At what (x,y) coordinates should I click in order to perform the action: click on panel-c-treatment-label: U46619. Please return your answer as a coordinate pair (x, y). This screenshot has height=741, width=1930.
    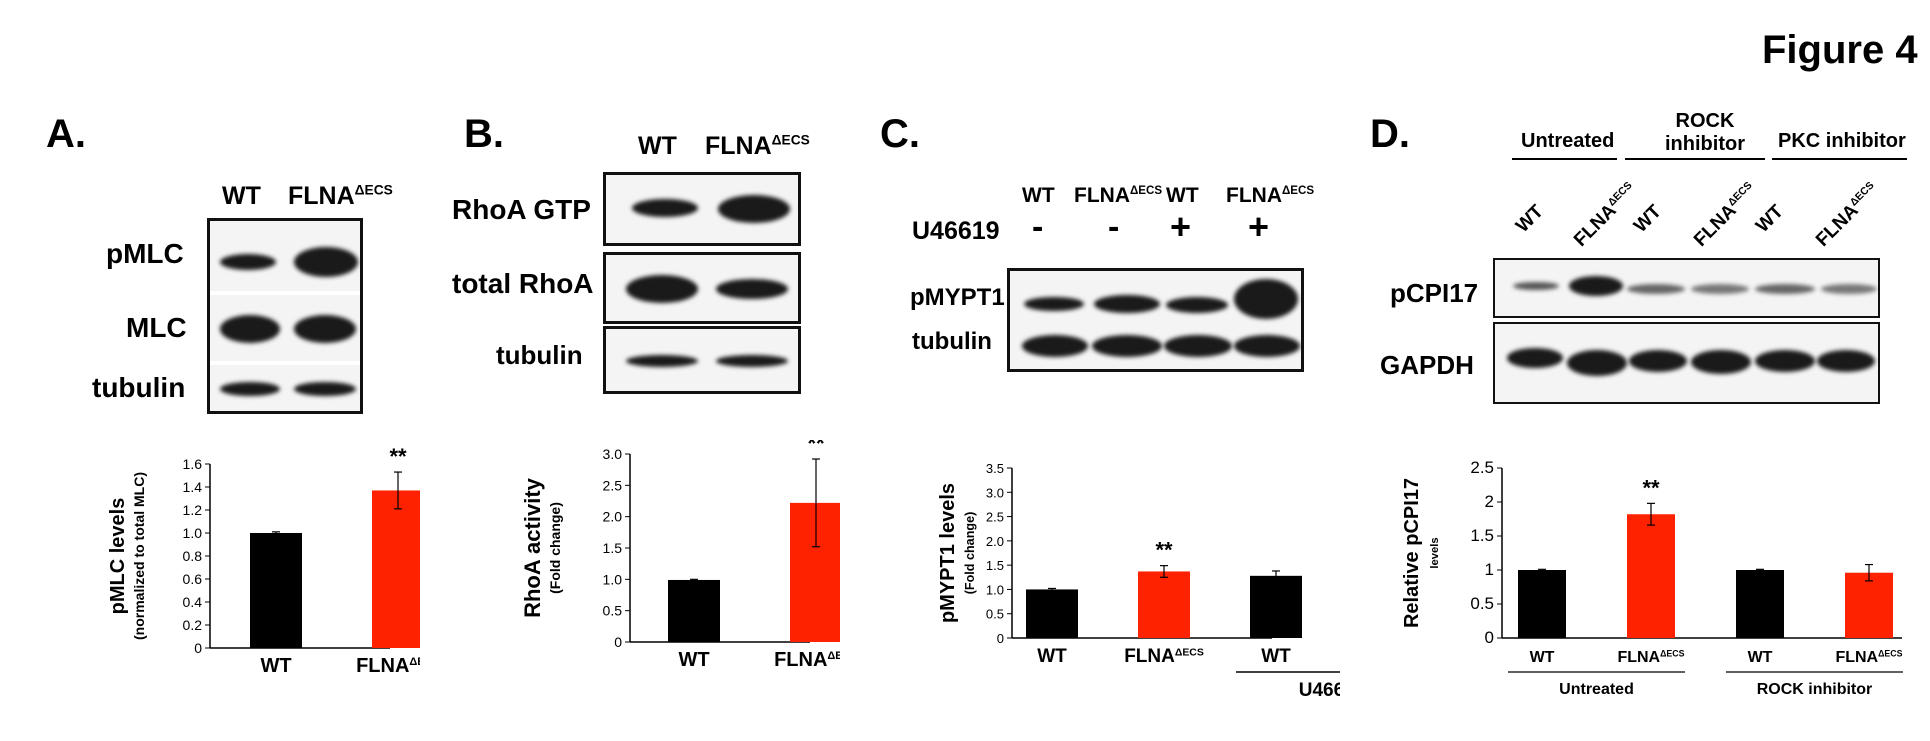
    Looking at the image, I should click on (956, 231).